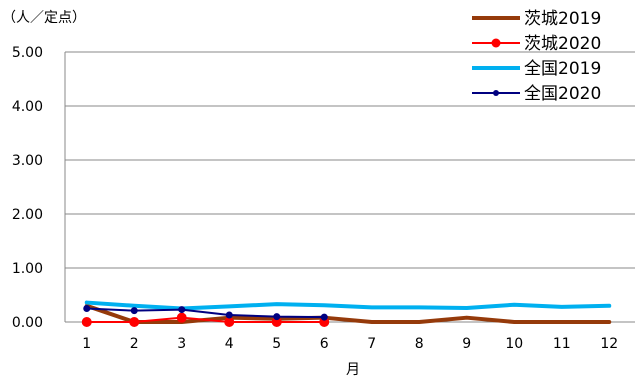 The height and width of the screenshot is (382, 635). What do you see at coordinates (27, 161) in the screenshot?
I see `y-tick-label: 3.00` at bounding box center [27, 161].